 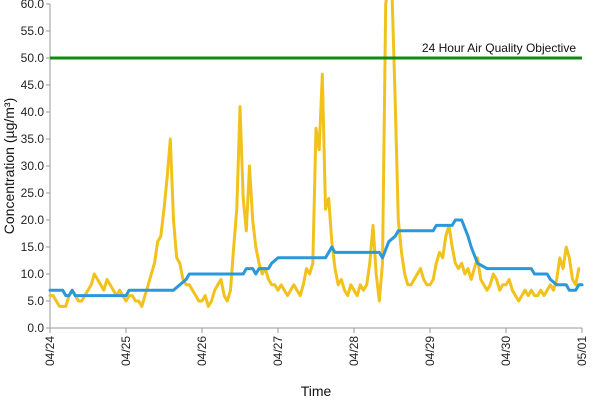 What do you see at coordinates (33, 112) in the screenshot?
I see `y-tick-label: 40.0` at bounding box center [33, 112].